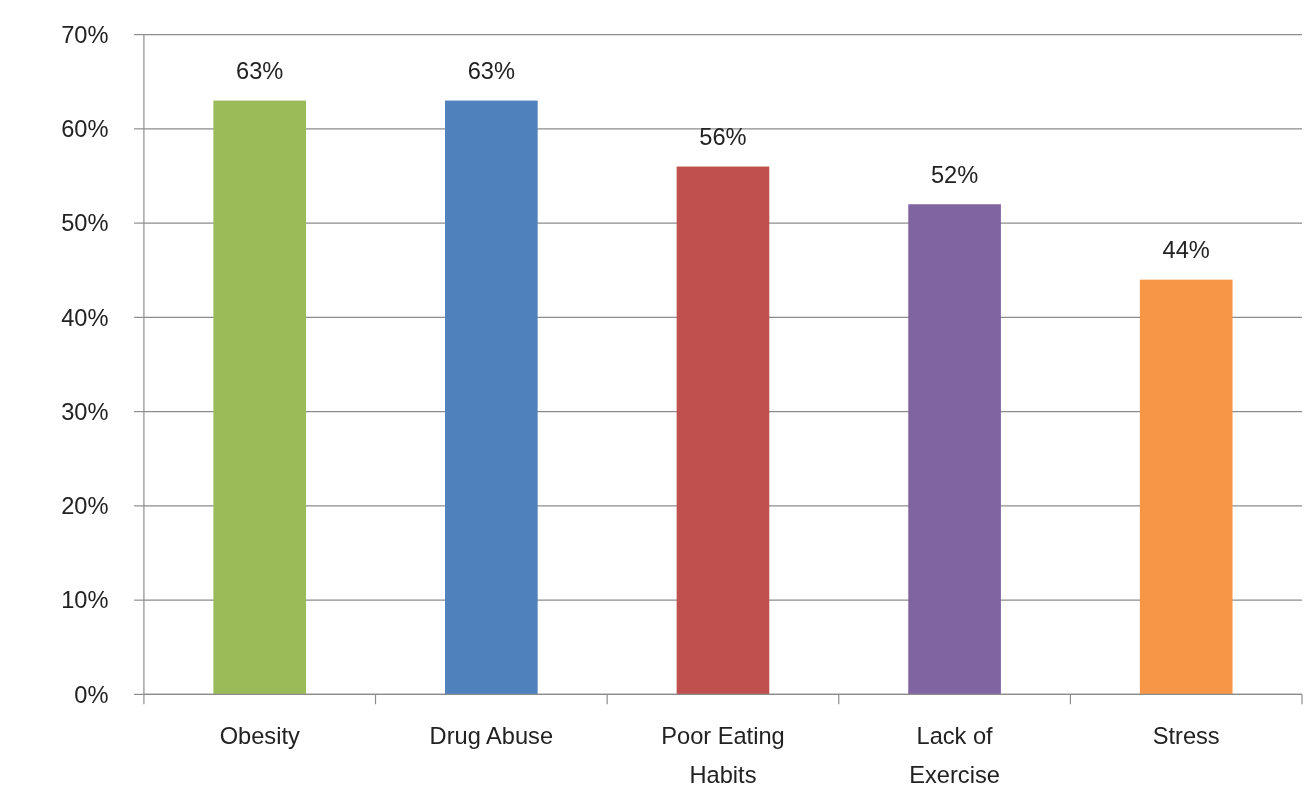 The image size is (1316, 799). Describe the element at coordinates (85, 34) in the screenshot. I see `y-tick-label: 70%` at that location.